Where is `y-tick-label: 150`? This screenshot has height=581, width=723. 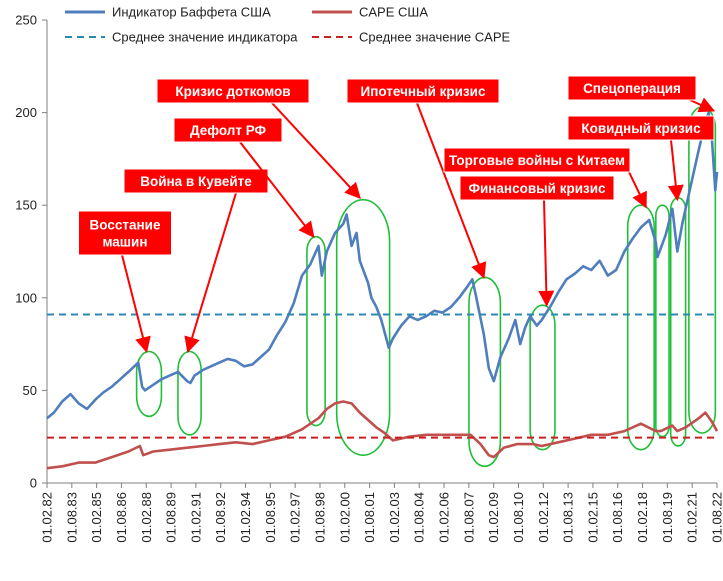 y-tick-label: 150 is located at coordinates (26, 205).